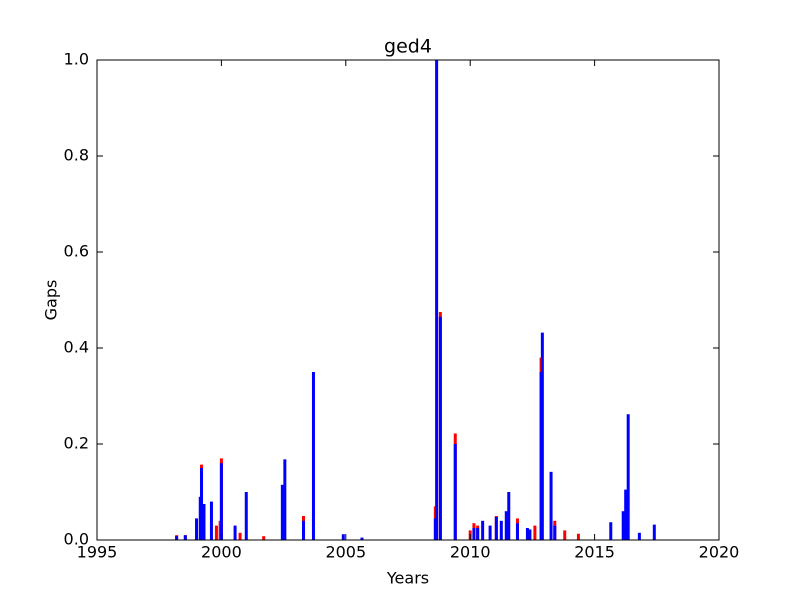 This screenshot has width=800, height=600. What do you see at coordinates (345, 552) in the screenshot?
I see `x-tick-label: 2005` at bounding box center [345, 552].